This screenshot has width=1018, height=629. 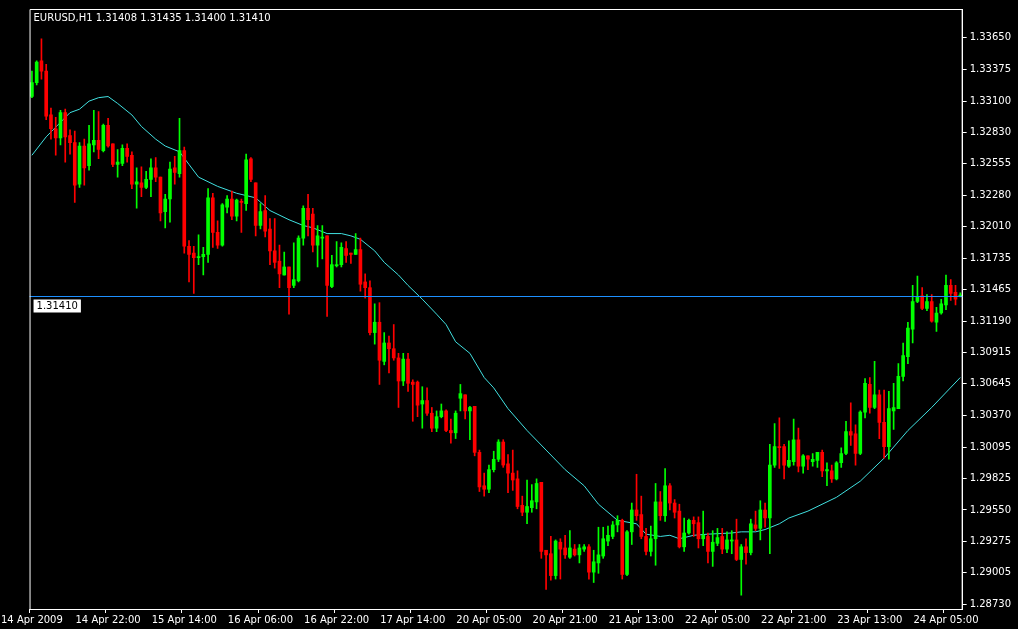 I want to click on y-tick-label: 1.33650, so click(x=990, y=37).